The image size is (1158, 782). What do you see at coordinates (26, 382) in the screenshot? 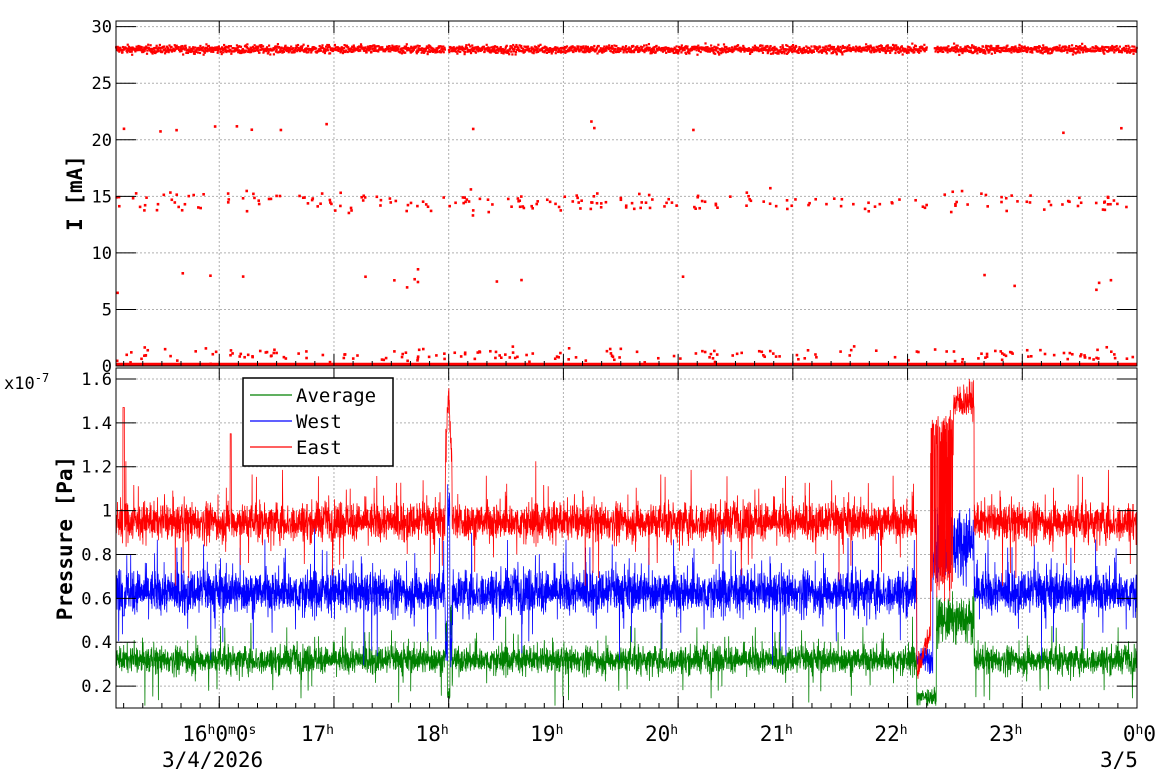
I see `pressure-y-multiplier: x10-7` at bounding box center [26, 382].